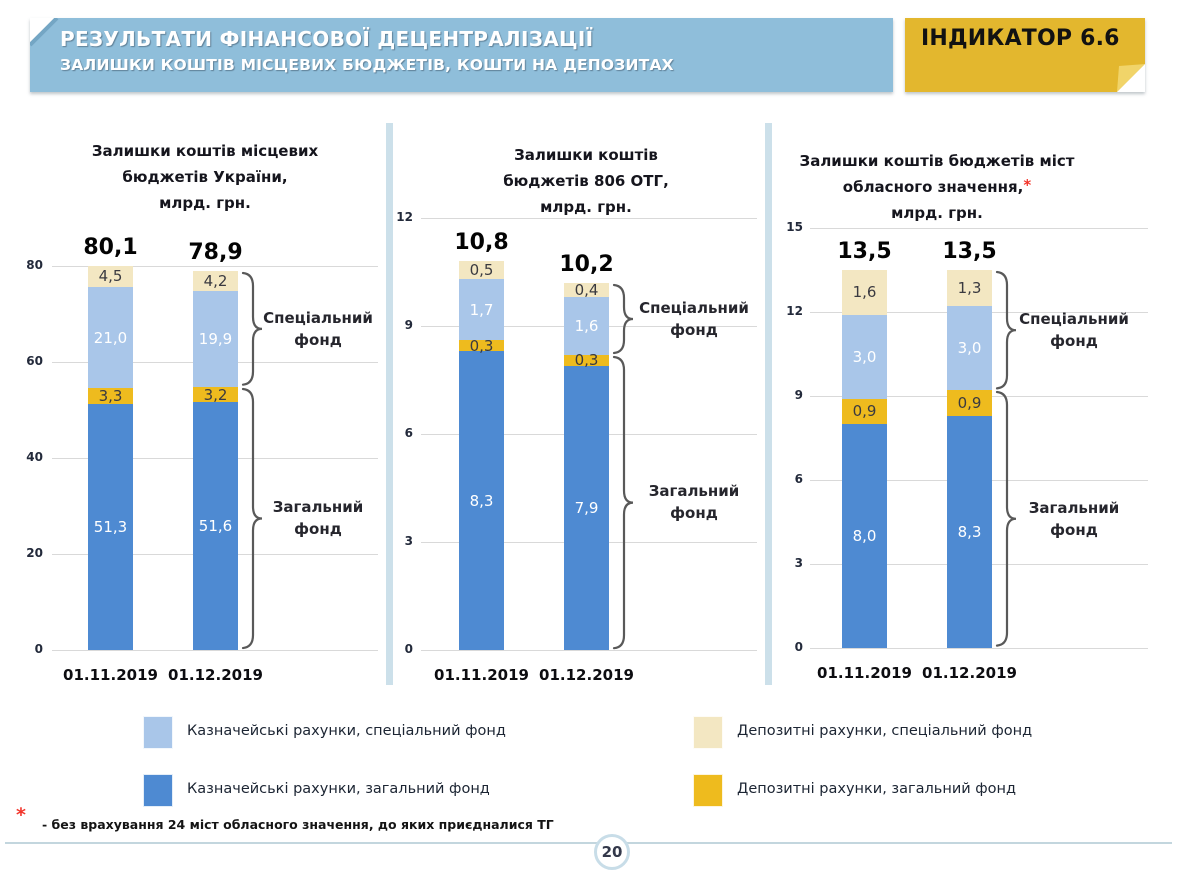 This screenshot has width=1177, height=884. I want to click on page-number: 20, so click(612, 852).